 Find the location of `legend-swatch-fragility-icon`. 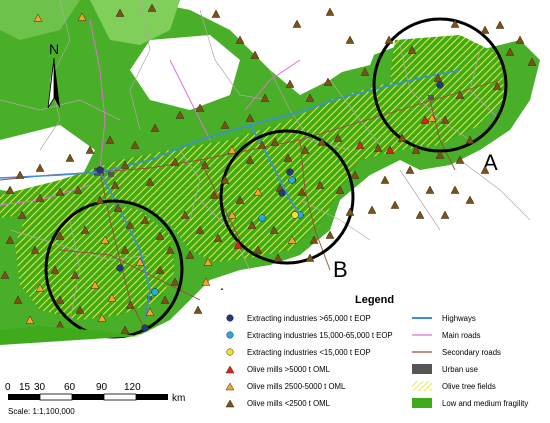

legend-swatch-fragility-icon is located at coordinates (422, 403).